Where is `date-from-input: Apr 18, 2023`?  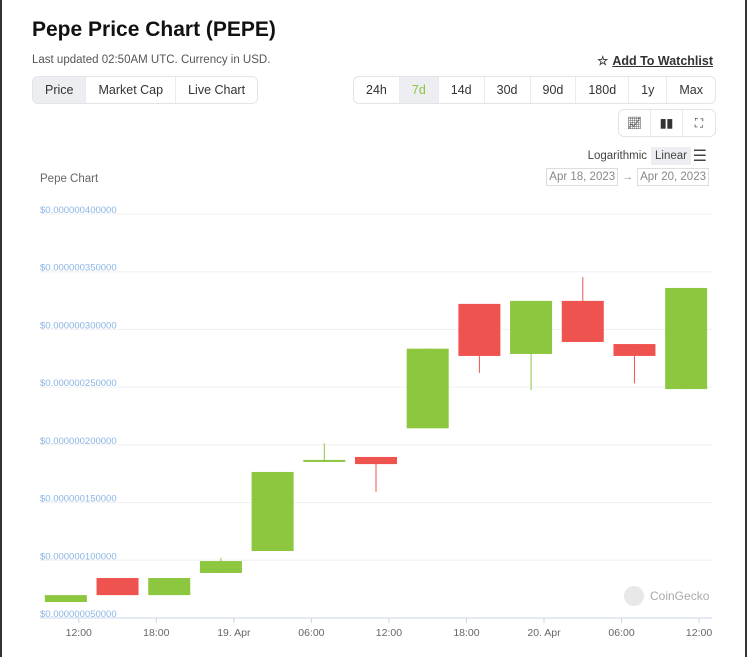 date-from-input: Apr 18, 2023 is located at coordinates (582, 177).